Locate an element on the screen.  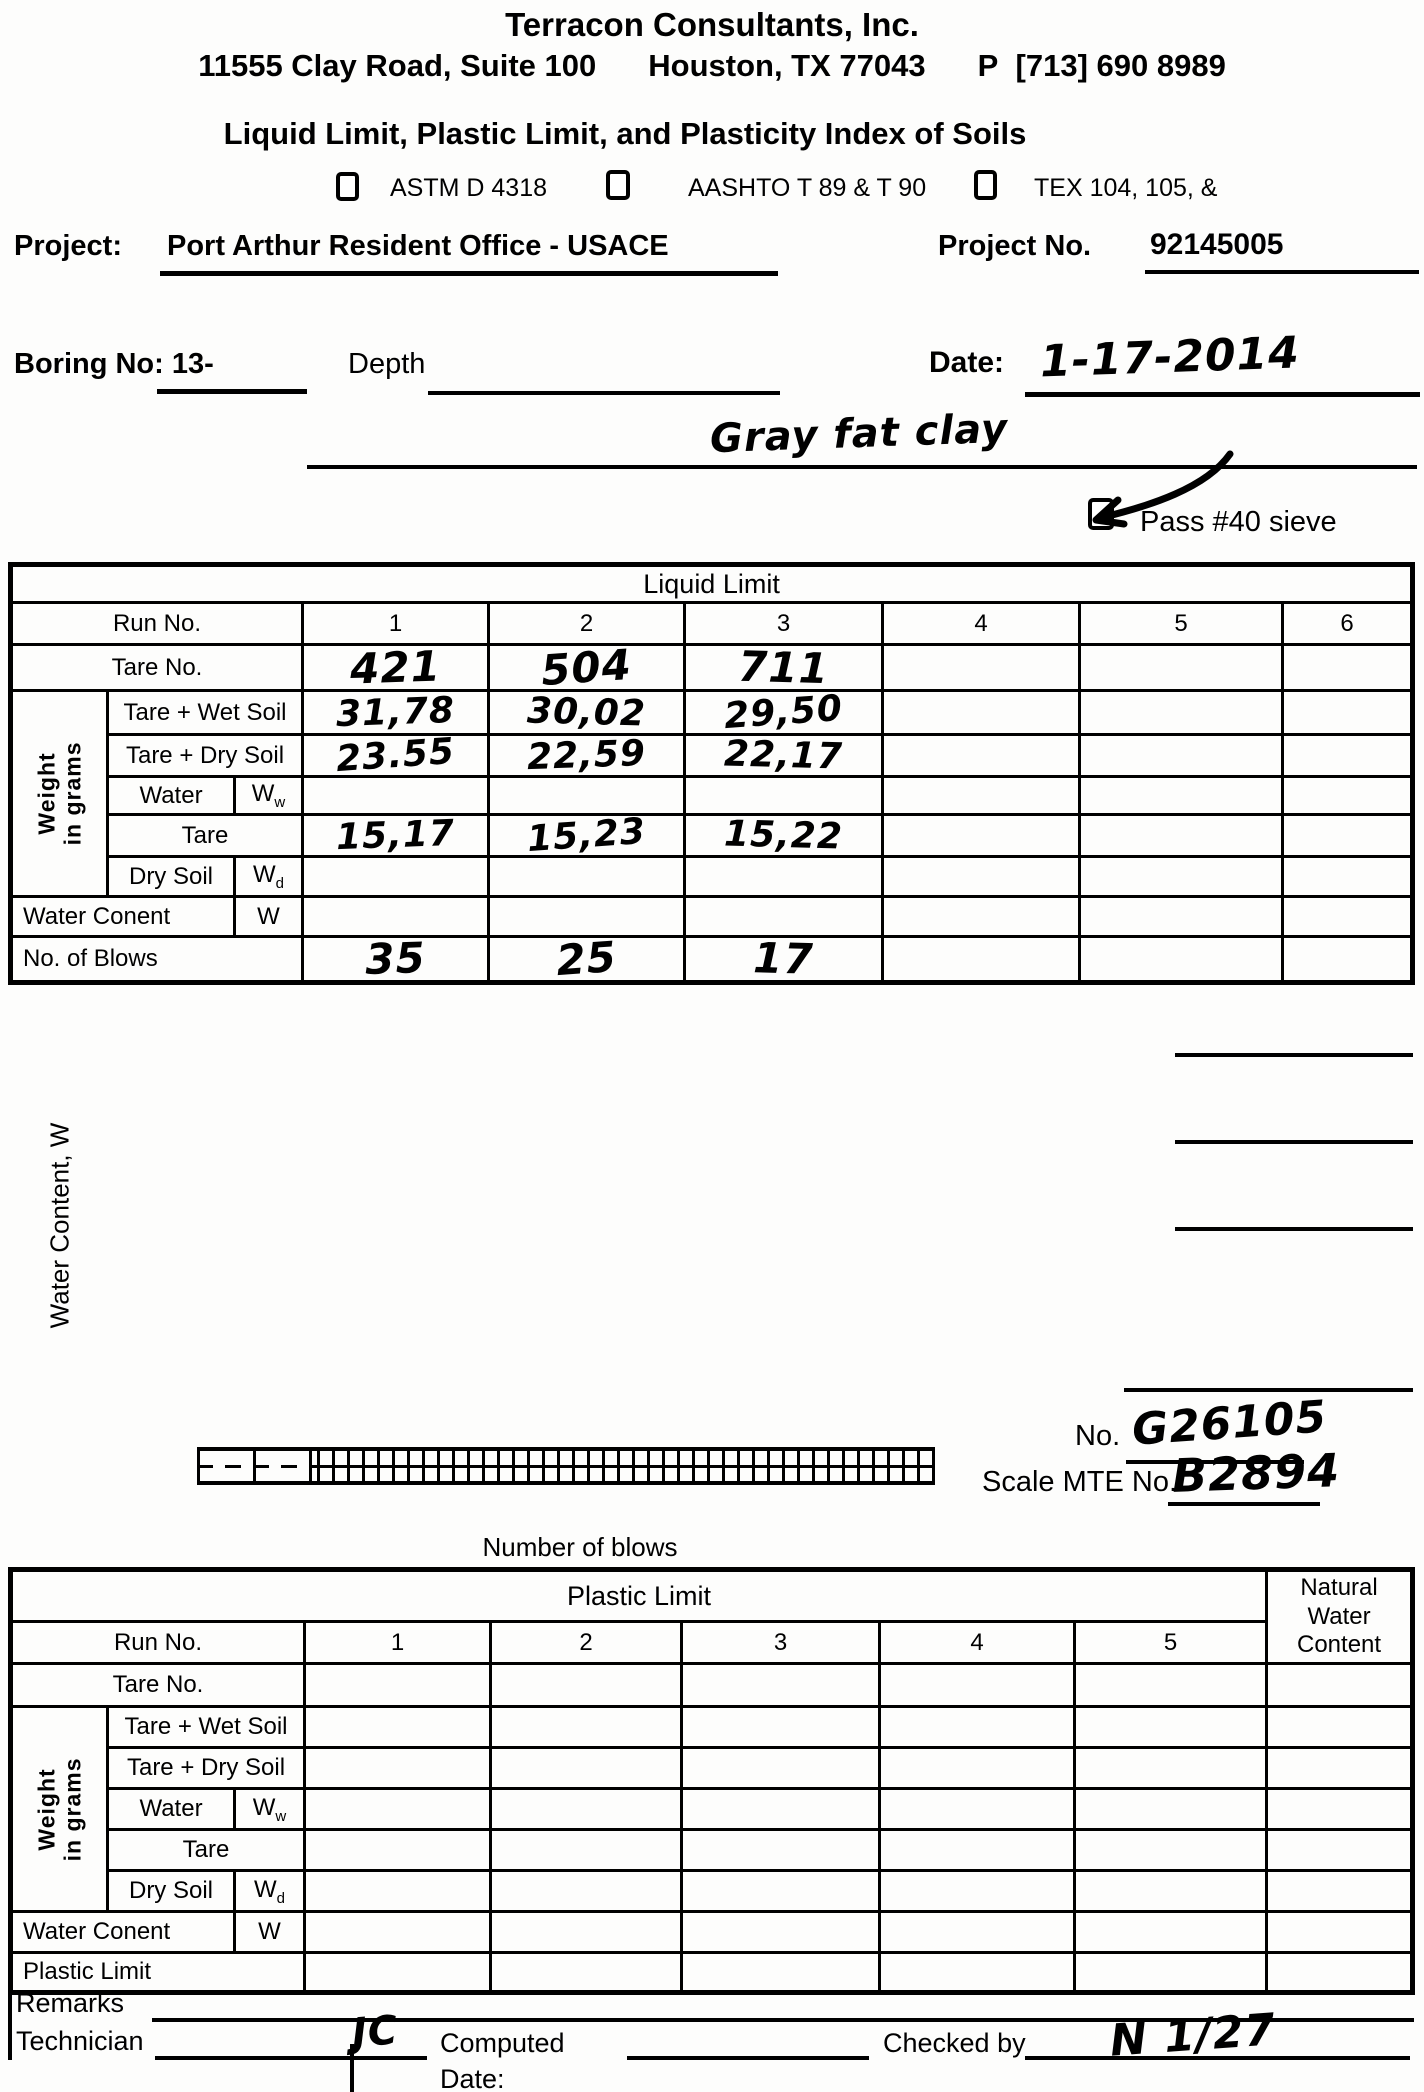
pl-water-content-label: Water Conent is located at coordinates (122, 1932).